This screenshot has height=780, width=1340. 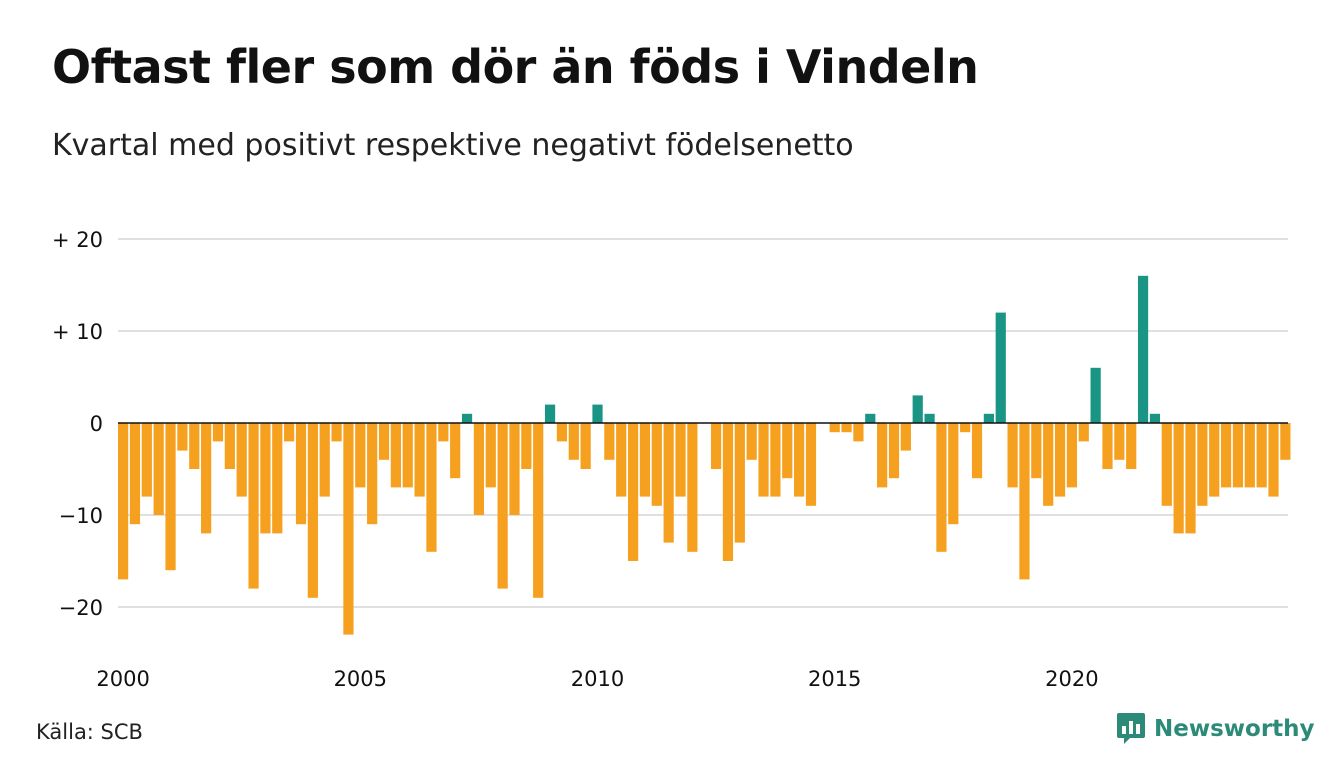 I want to click on x-tick-label: 2000, so click(x=122, y=679).